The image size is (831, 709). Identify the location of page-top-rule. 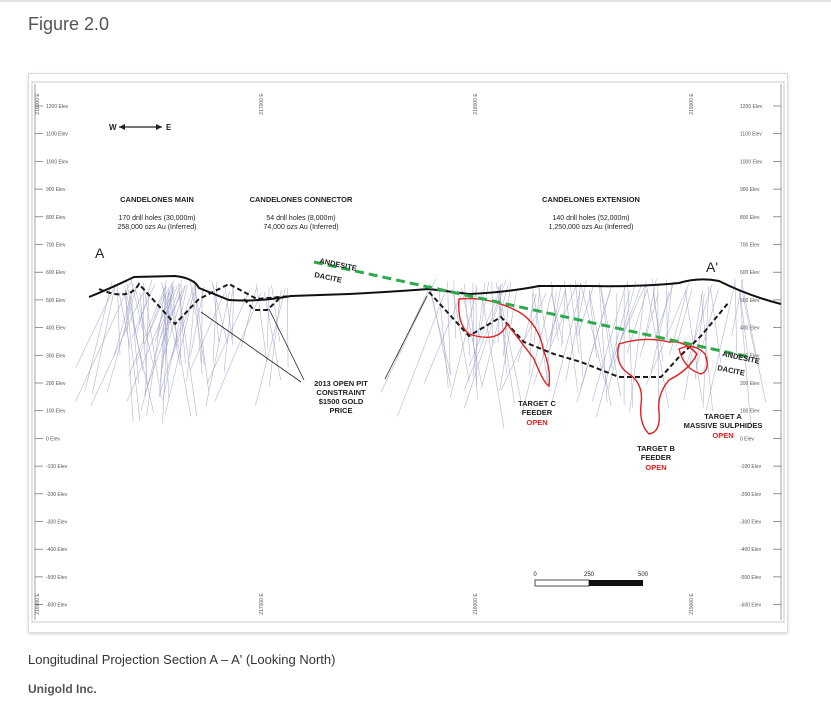
(415, 1).